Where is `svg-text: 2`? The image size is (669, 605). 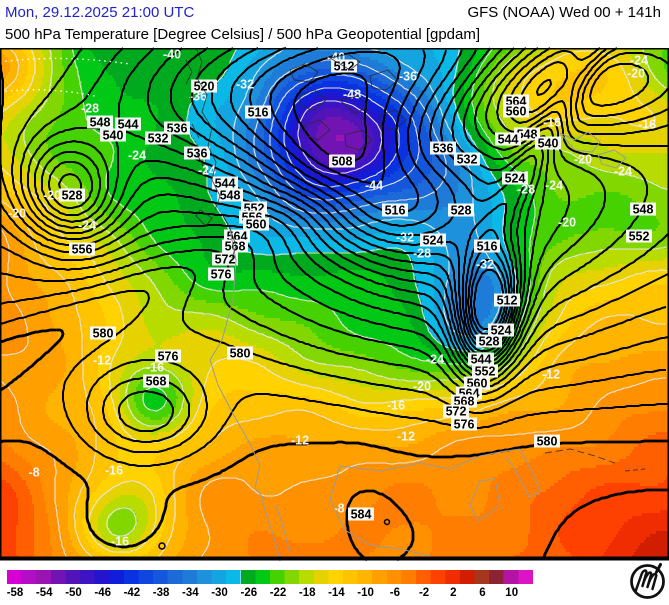 svg-text: 2 is located at coordinates (453, 593).